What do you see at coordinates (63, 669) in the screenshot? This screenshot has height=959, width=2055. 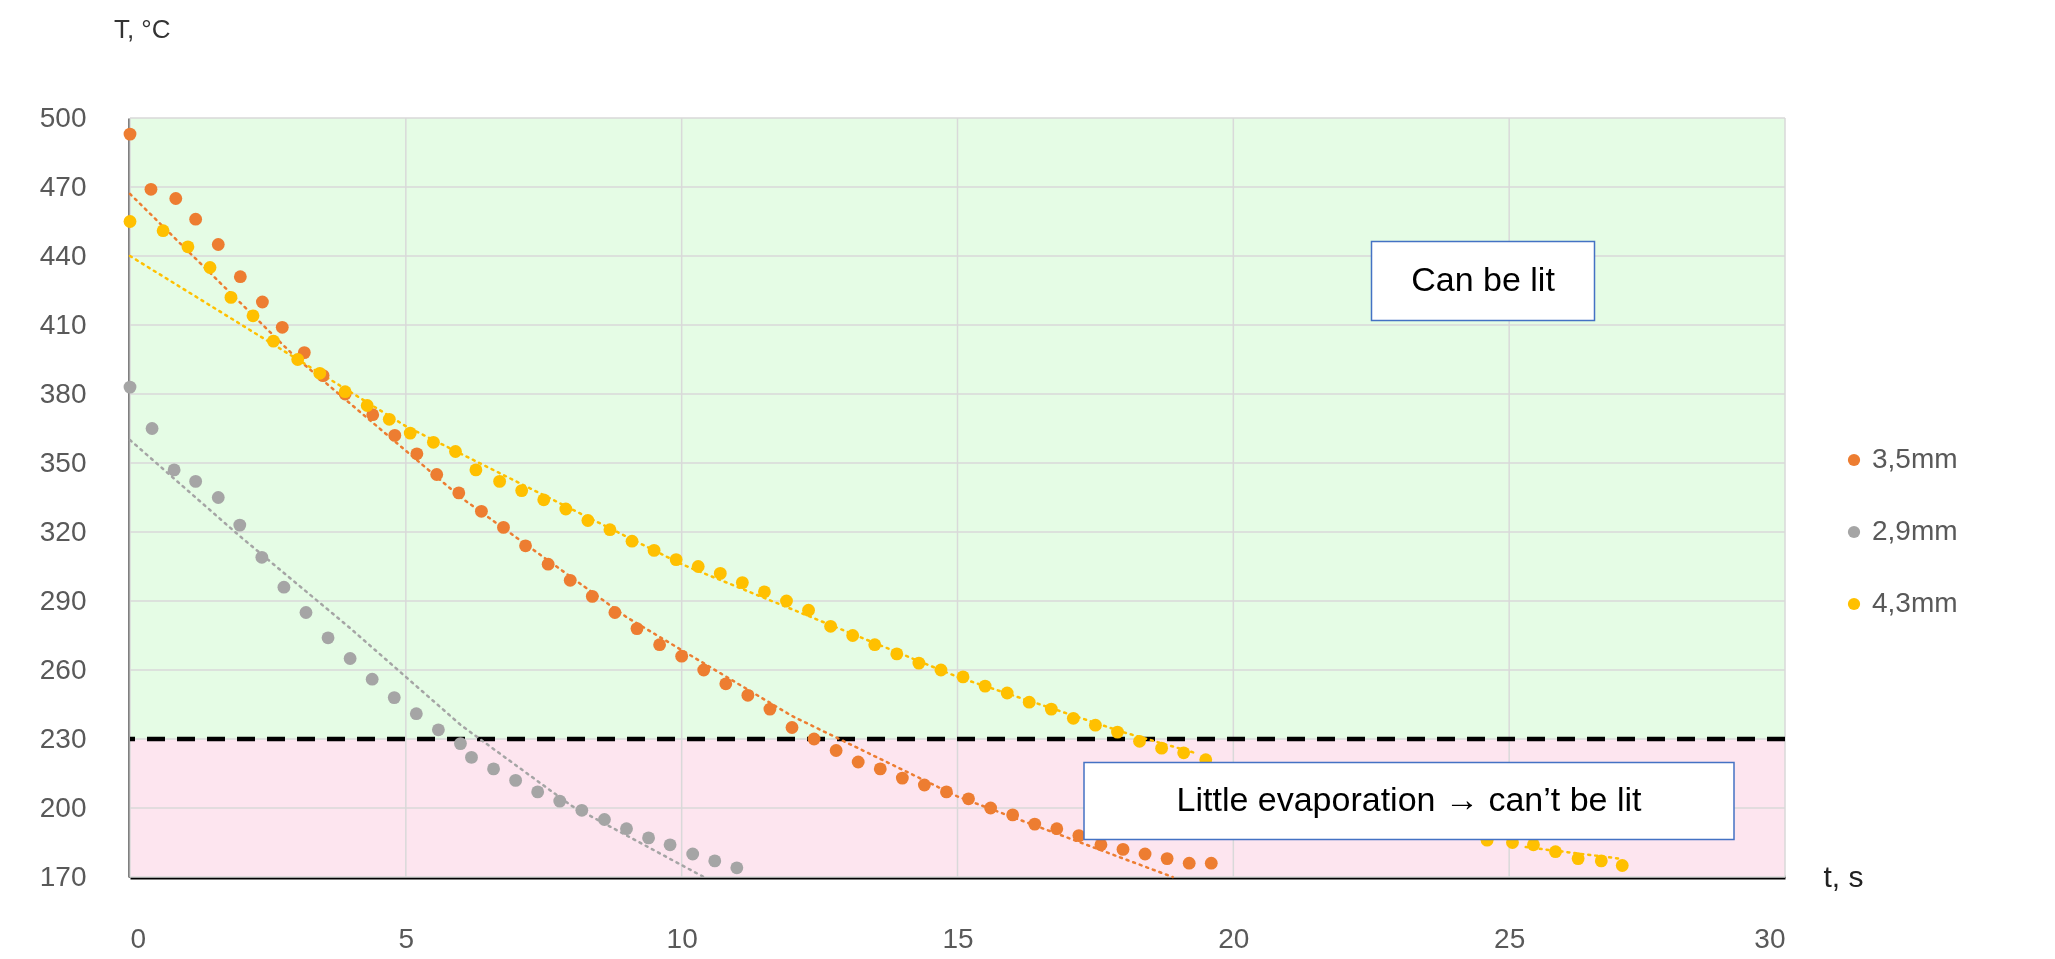 I see `y-tick-label: 260` at bounding box center [63, 669].